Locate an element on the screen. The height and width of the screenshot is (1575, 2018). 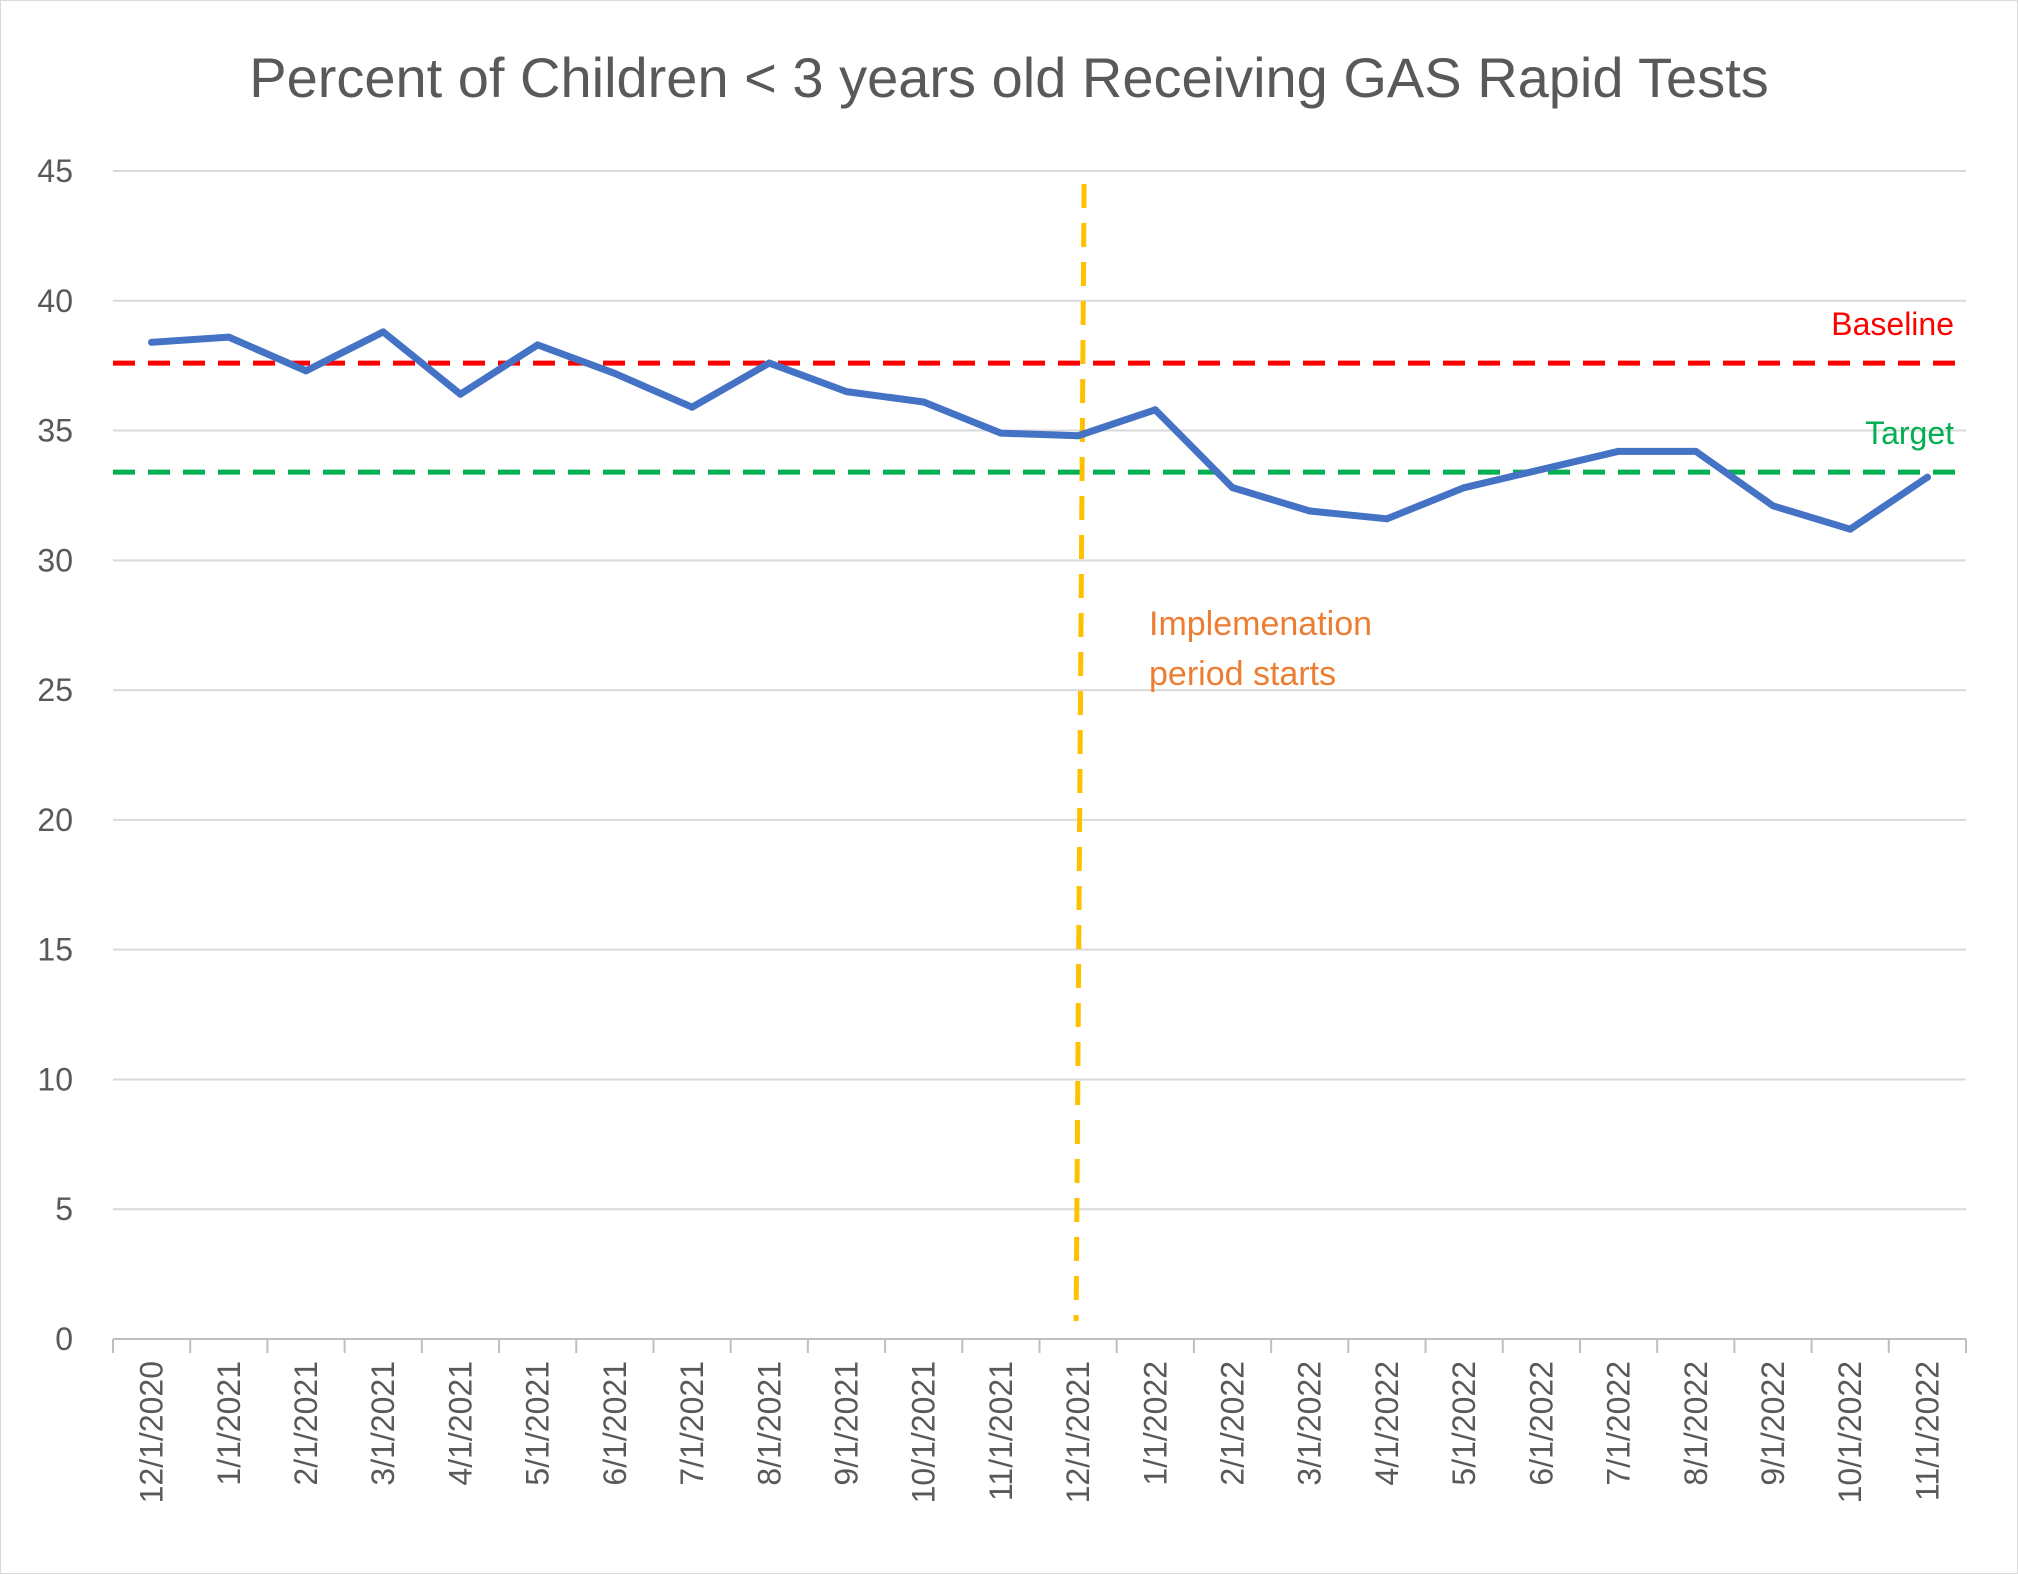
x-tick-label: 7/1/2021 is located at coordinates (692, 1423).